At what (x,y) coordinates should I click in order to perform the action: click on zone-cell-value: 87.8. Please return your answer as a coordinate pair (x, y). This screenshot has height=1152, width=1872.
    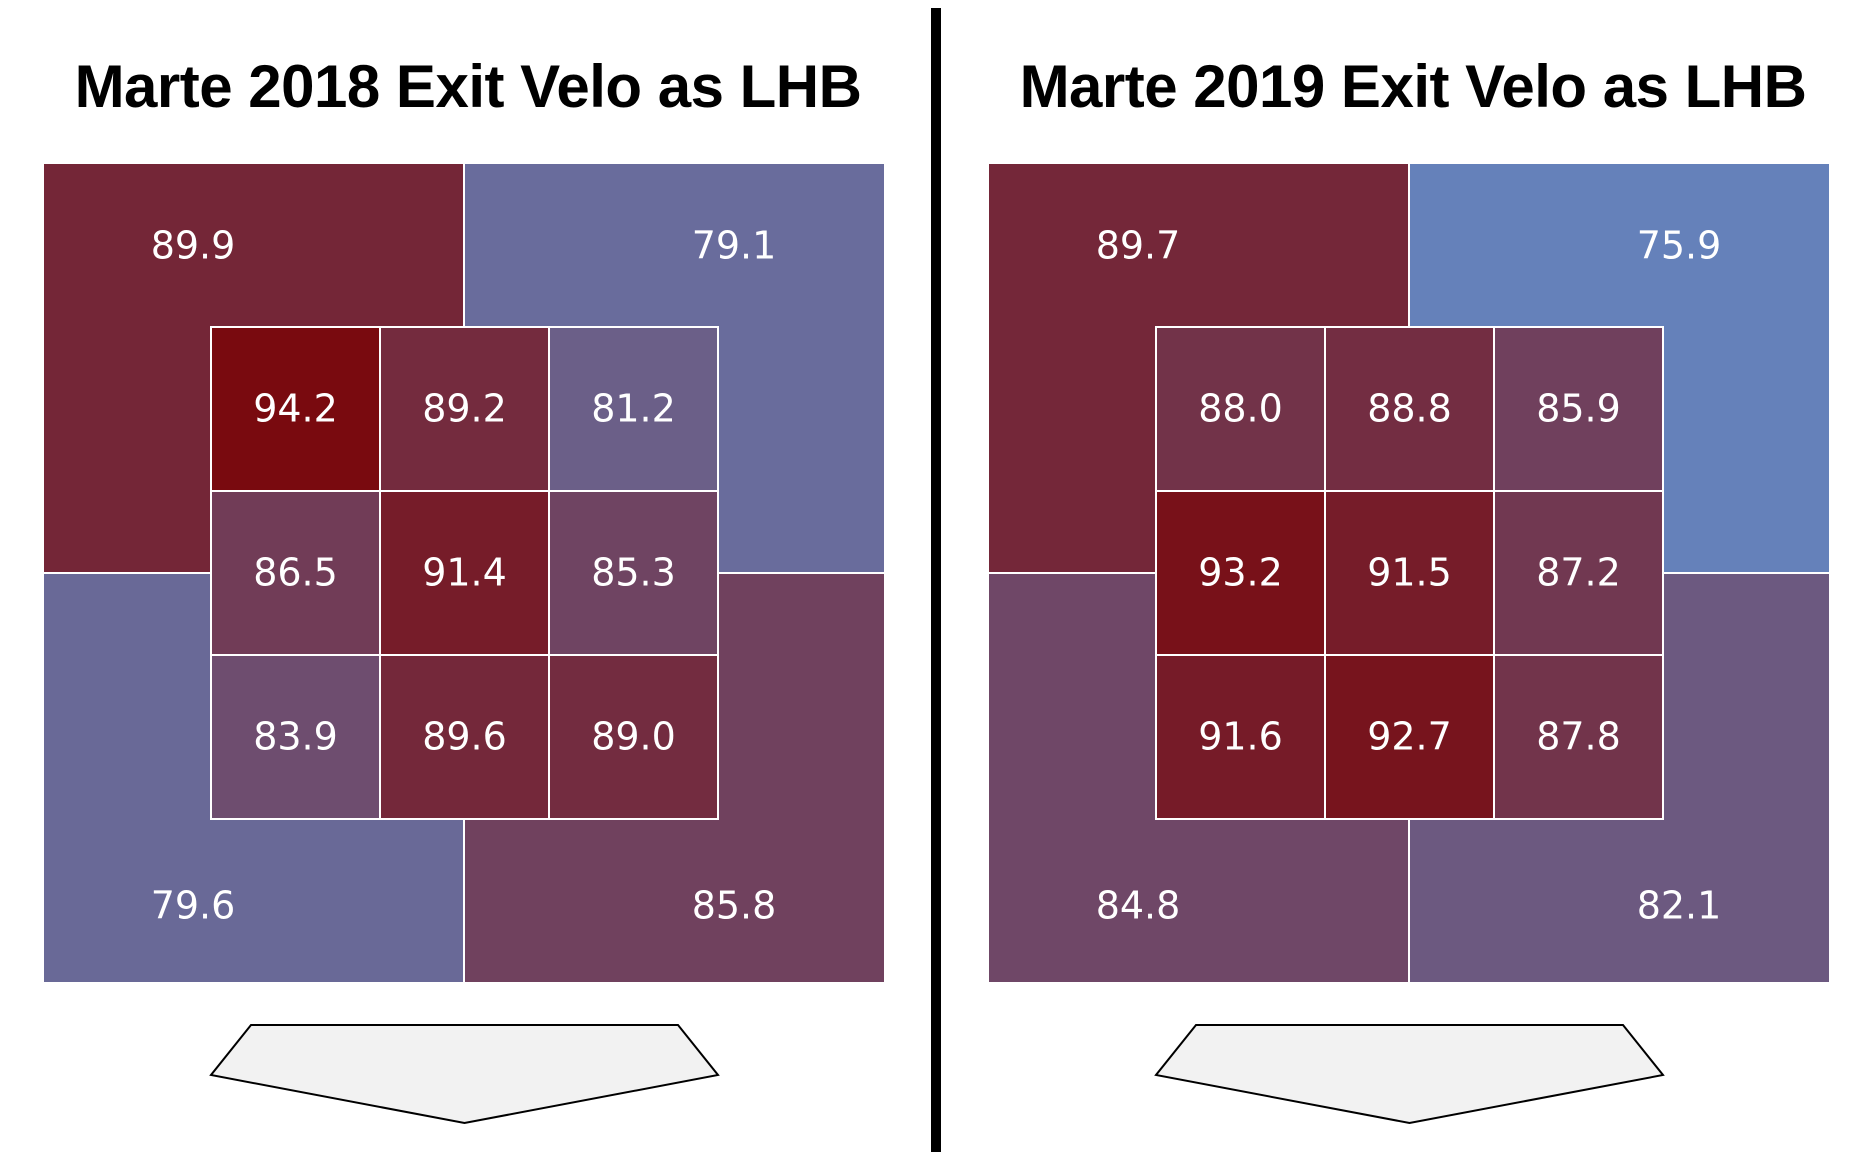
    Looking at the image, I should click on (1578, 737).